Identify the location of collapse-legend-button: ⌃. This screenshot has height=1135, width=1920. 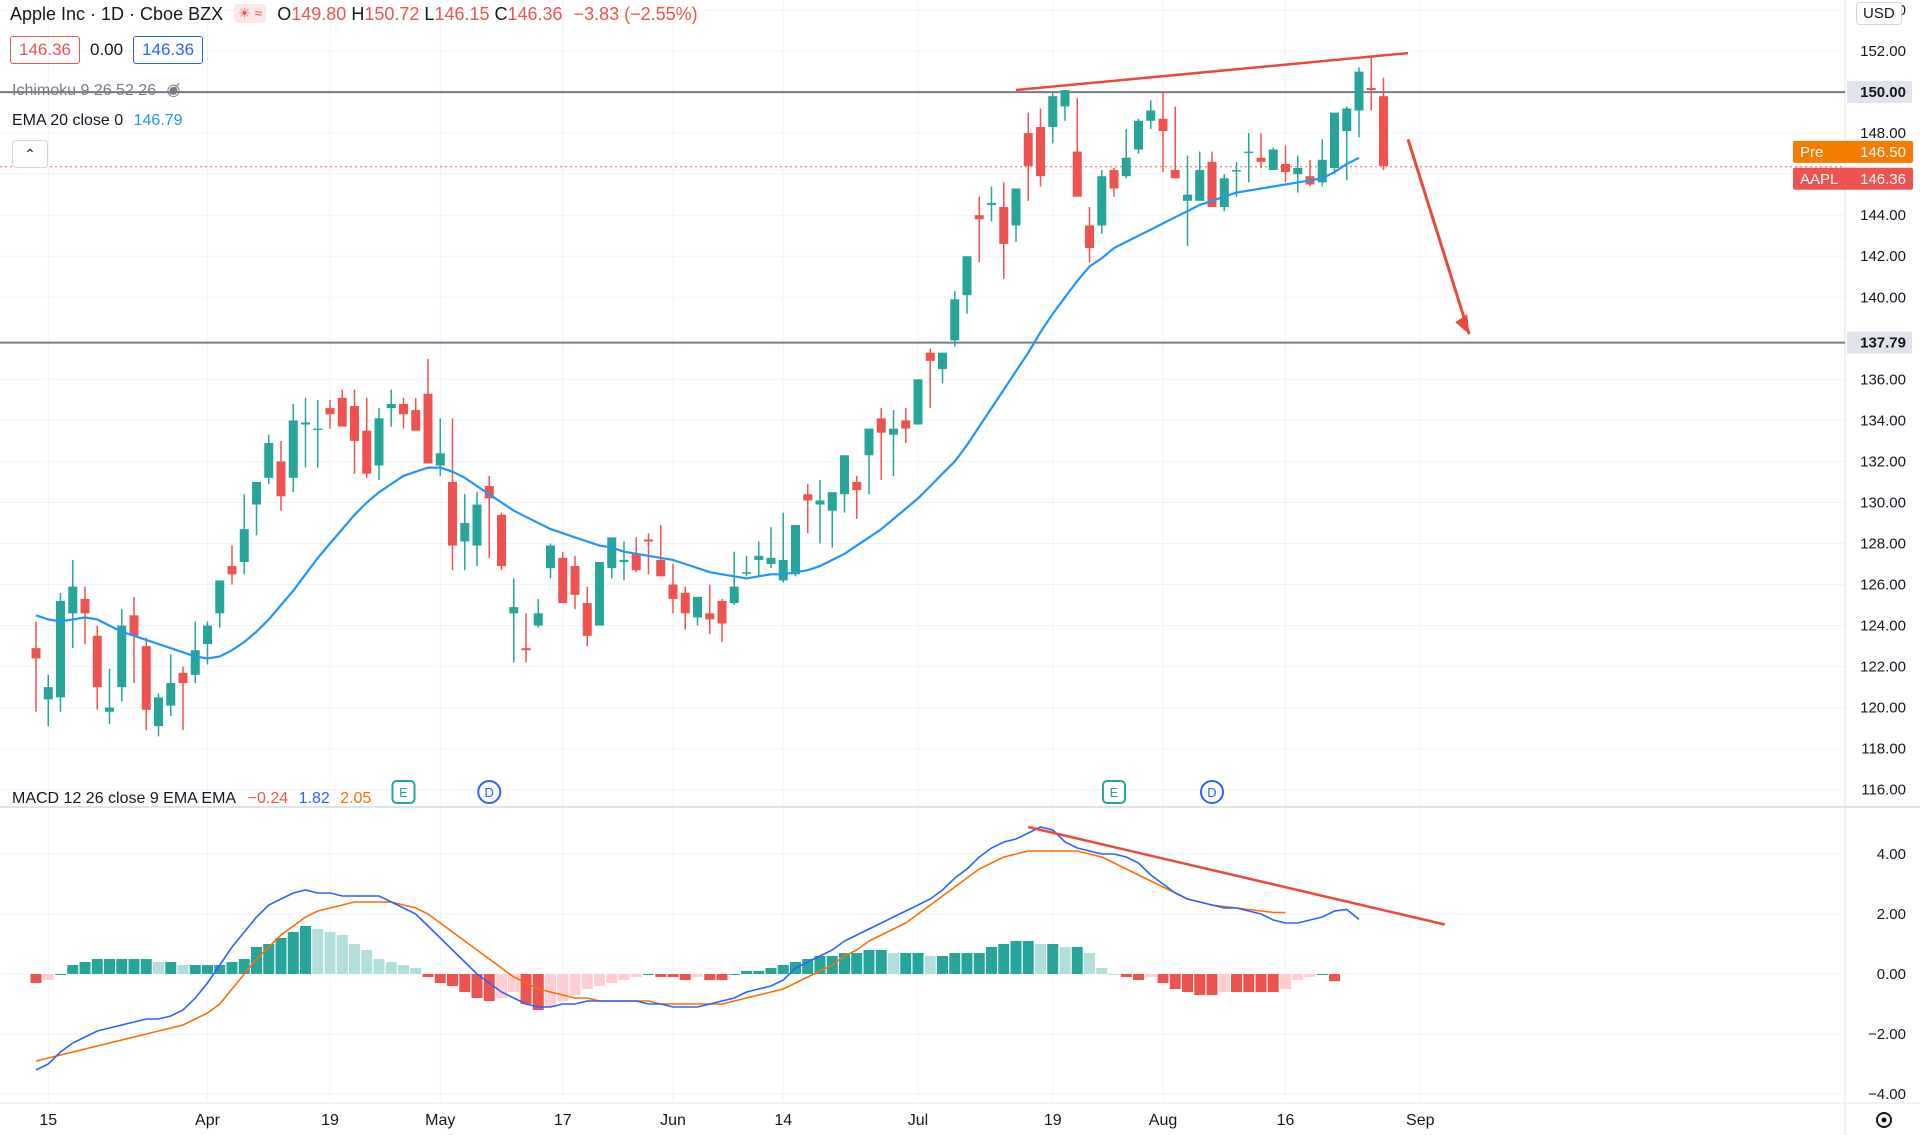
(30, 154).